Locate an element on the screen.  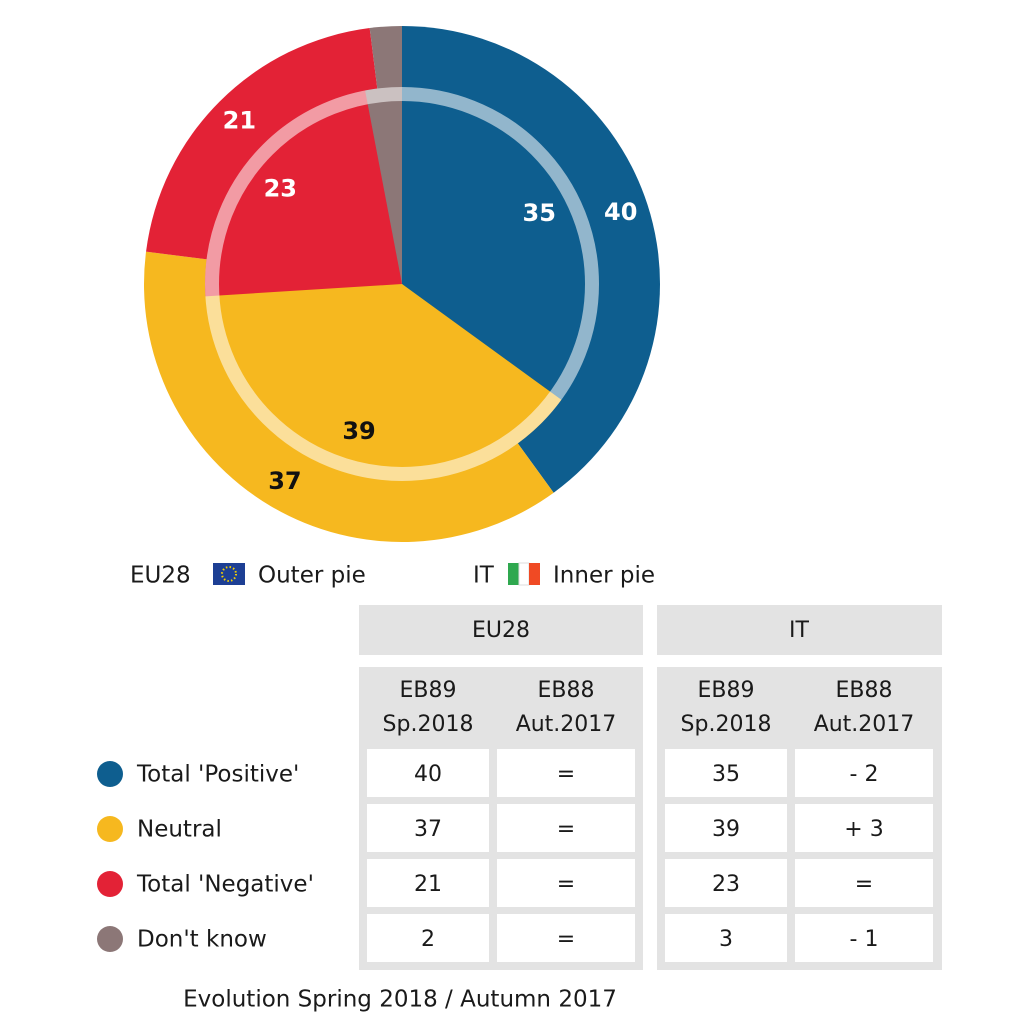
cell-value: 35 is located at coordinates (726, 774).